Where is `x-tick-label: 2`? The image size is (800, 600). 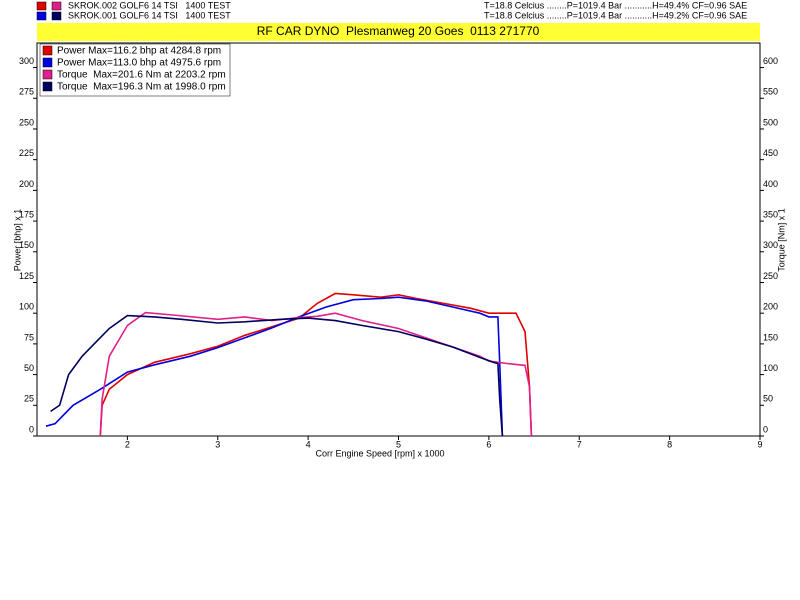 x-tick-label: 2 is located at coordinates (127, 444).